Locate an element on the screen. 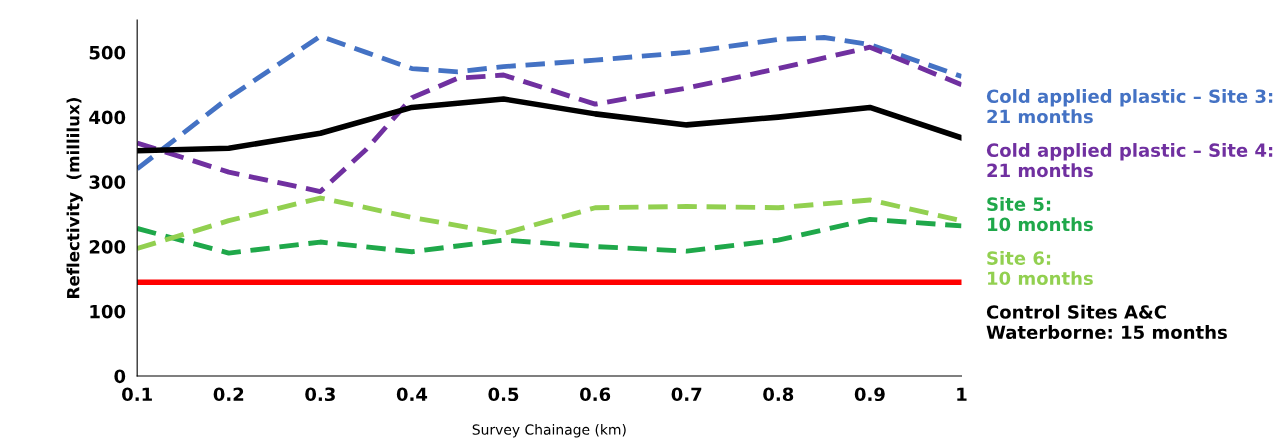 This screenshot has height=445, width=1282. series-label: Site 5: 10 months is located at coordinates (1040, 214).